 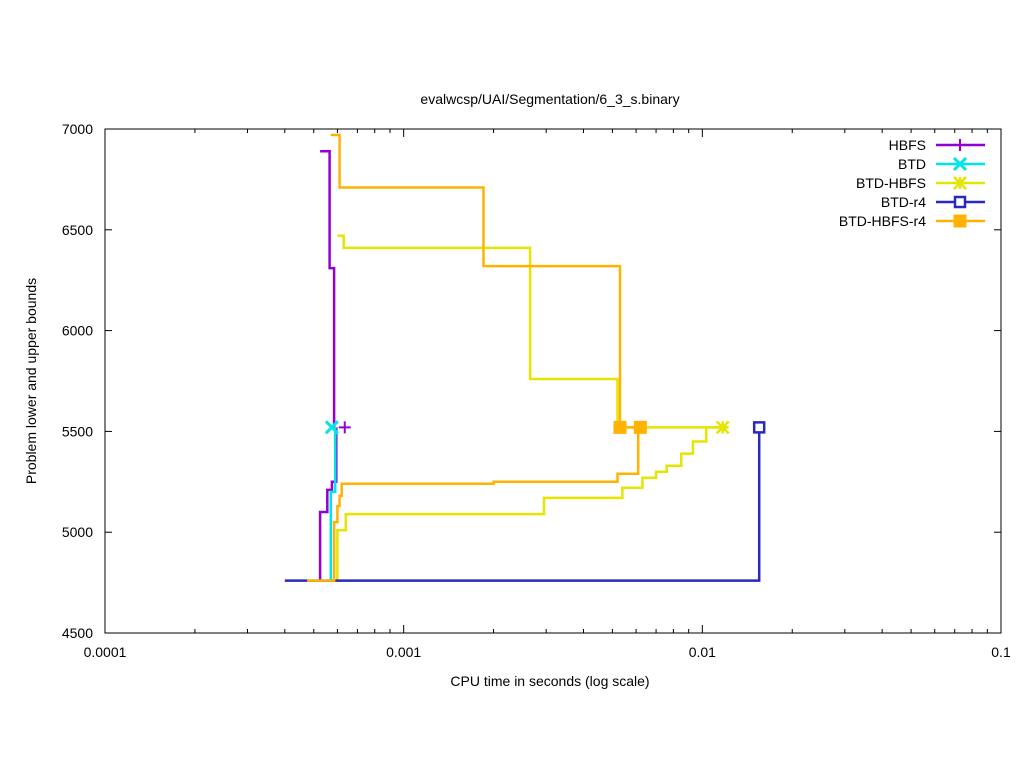 What do you see at coordinates (933, 202) in the screenshot?
I see `legend-item-btd-r4: BTD-r4` at bounding box center [933, 202].